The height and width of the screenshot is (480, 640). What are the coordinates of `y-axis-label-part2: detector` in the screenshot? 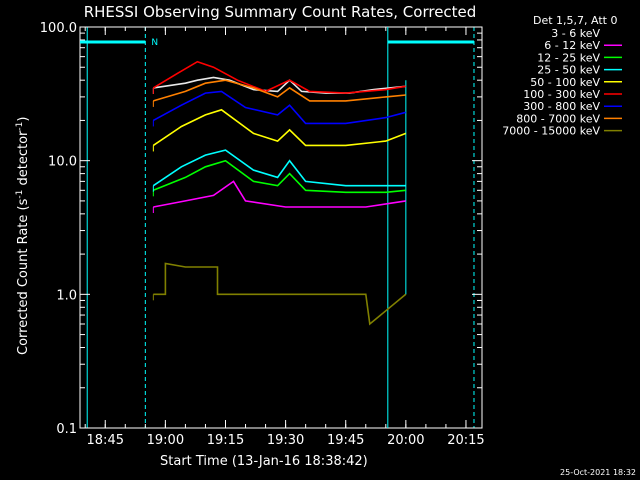 It's located at (23, 160).